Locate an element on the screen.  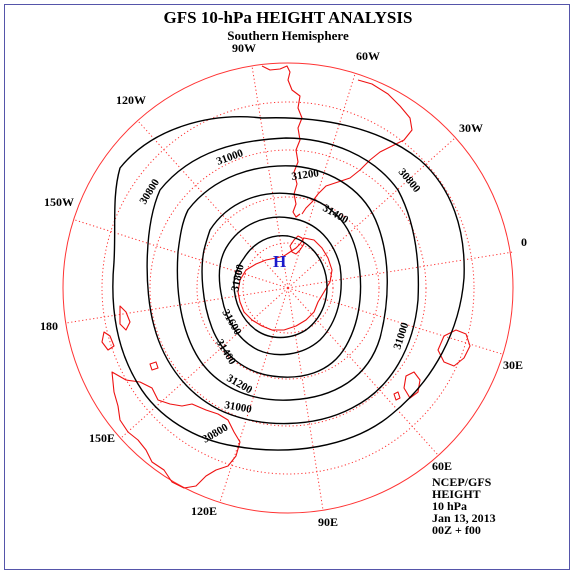
label-31000-east: 31000 is located at coordinates (401, 336).